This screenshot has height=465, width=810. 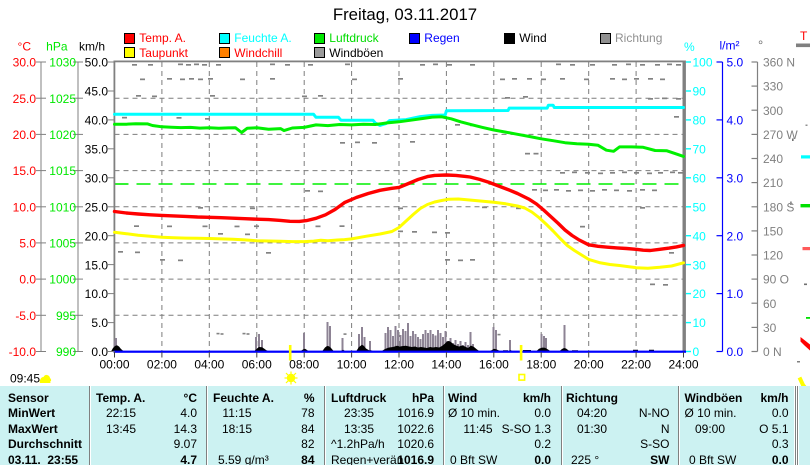 What do you see at coordinates (773, 111) in the screenshot?
I see `svg-text: 300` at bounding box center [773, 111].